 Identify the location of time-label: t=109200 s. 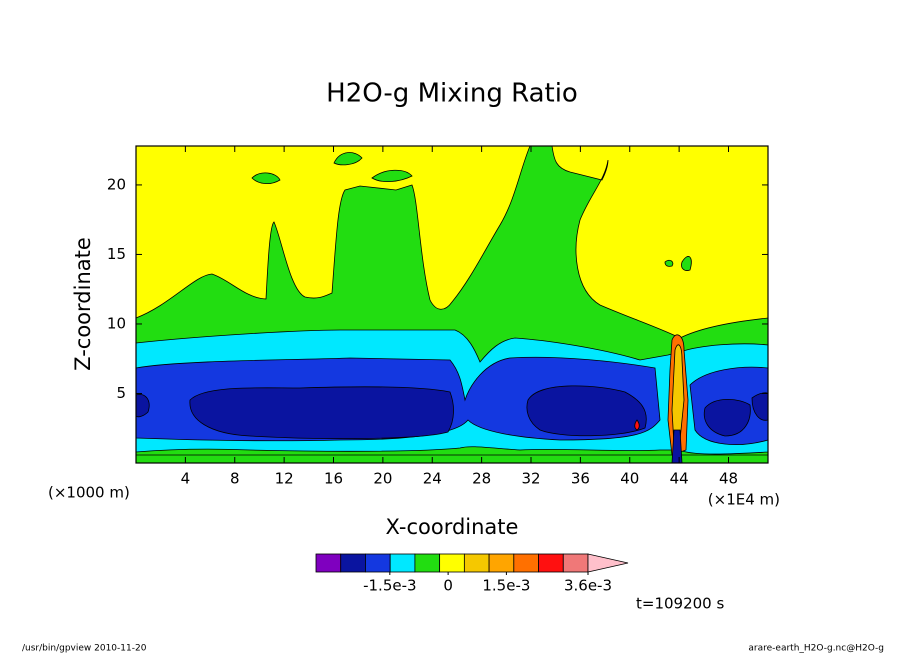
(680, 604).